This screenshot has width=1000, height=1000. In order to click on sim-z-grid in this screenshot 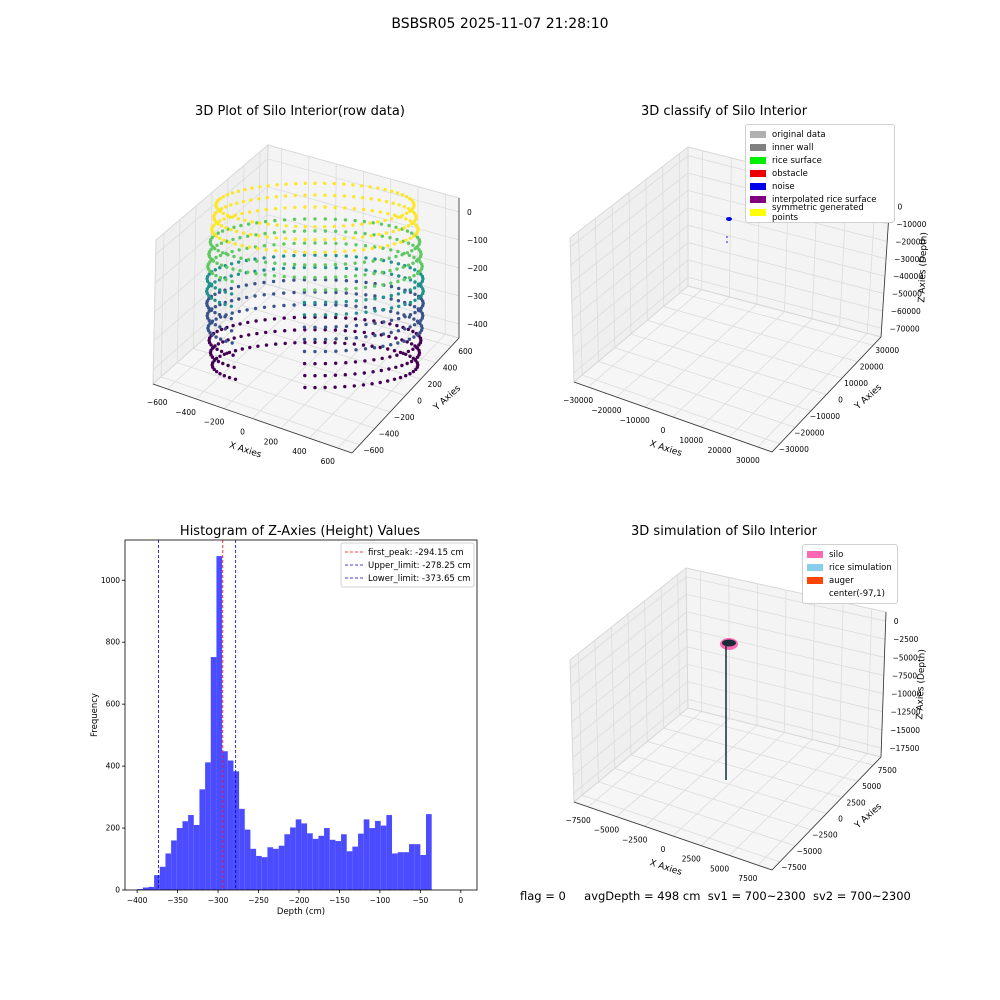, I will do `click(728, 640)`.